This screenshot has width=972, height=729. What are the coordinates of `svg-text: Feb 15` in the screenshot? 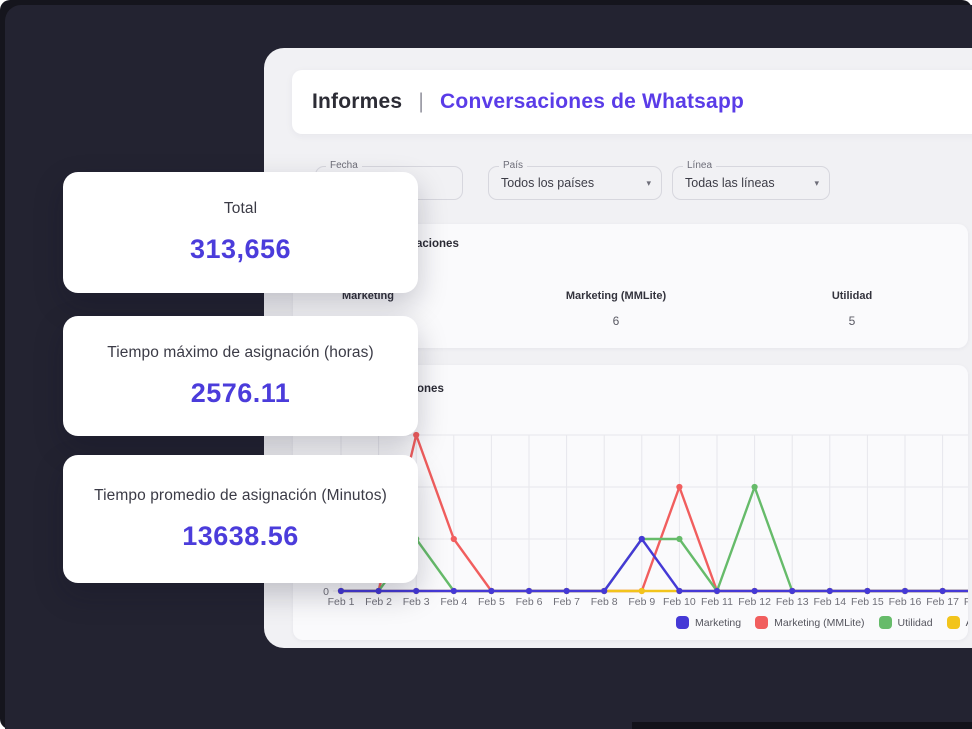 It's located at (867, 602).